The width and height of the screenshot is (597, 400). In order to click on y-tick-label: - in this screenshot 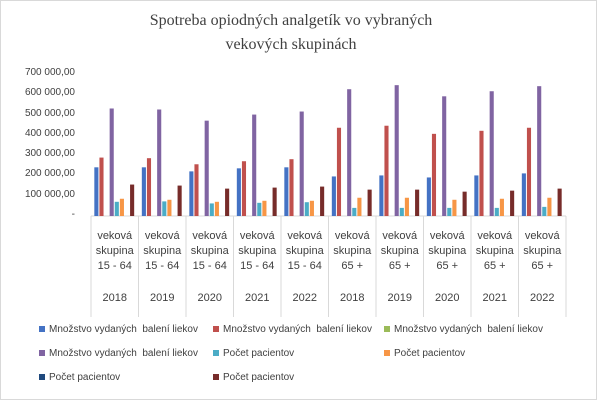, I will do `click(73, 214)`.